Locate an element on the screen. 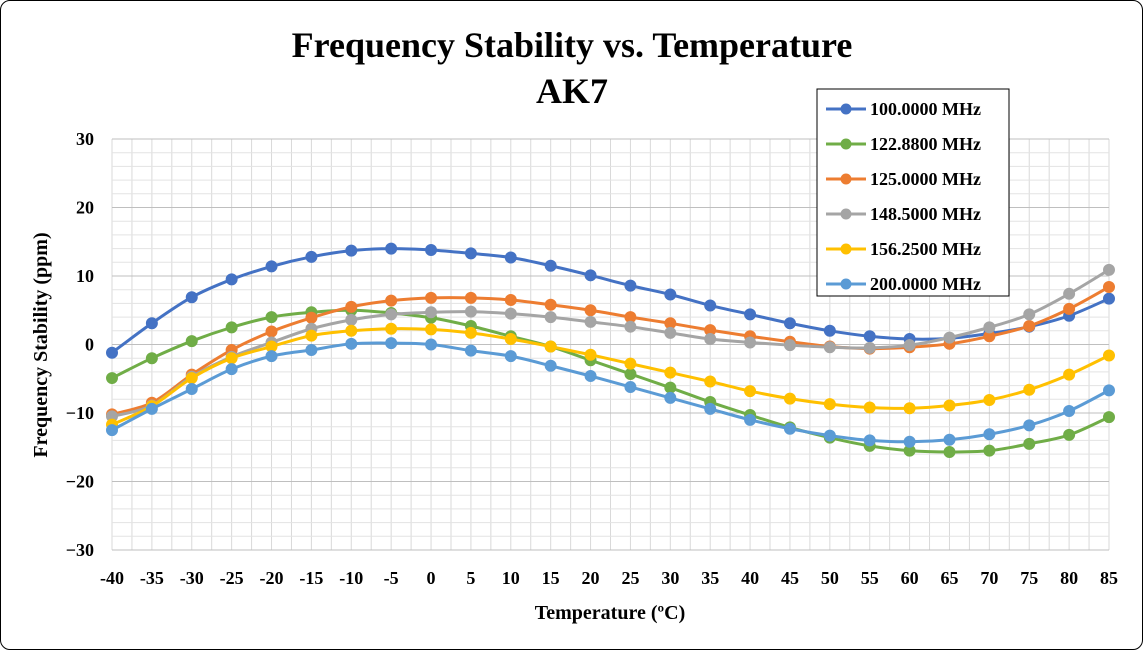  x-tick-label: -40 is located at coordinates (112, 578).